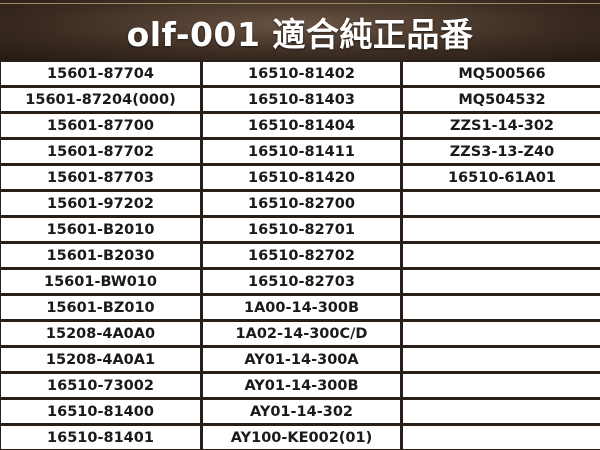 Image resolution: width=600 pixels, height=450 pixels. What do you see at coordinates (100, 203) in the screenshot?
I see `table-cell: 15601-97202` at bounding box center [100, 203].